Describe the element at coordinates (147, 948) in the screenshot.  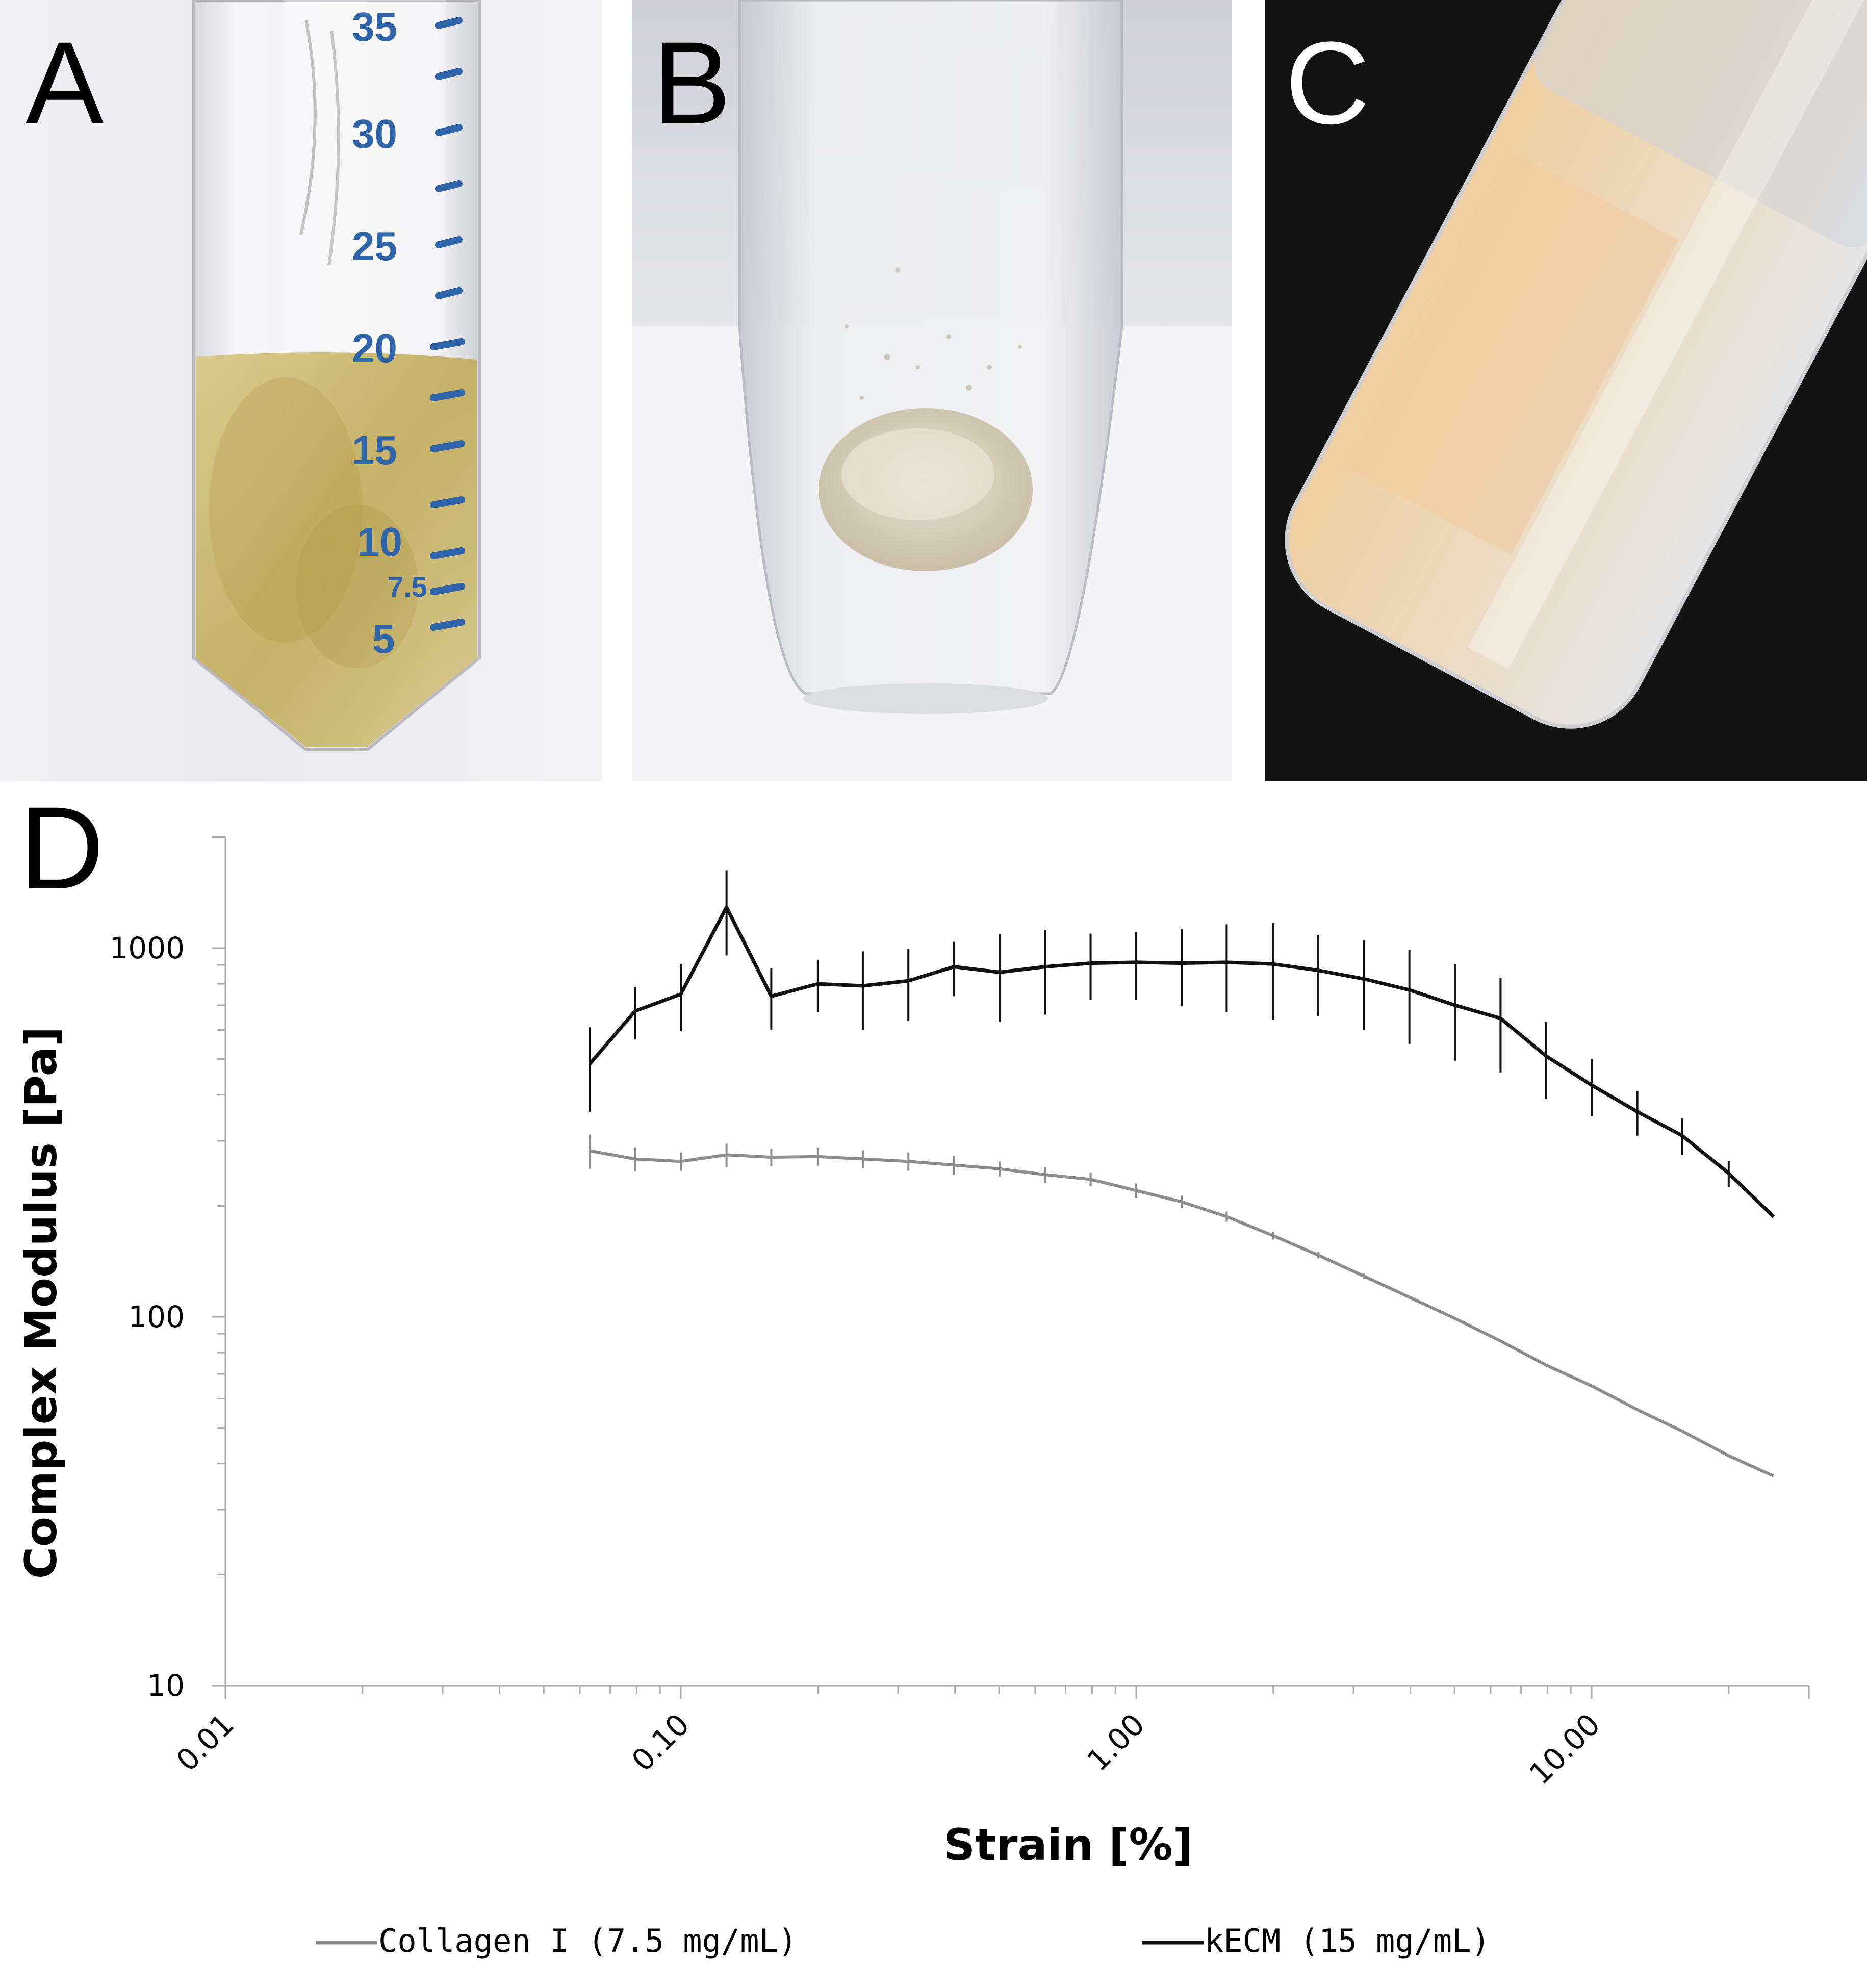
I see `y-tick-label: 1000` at that location.